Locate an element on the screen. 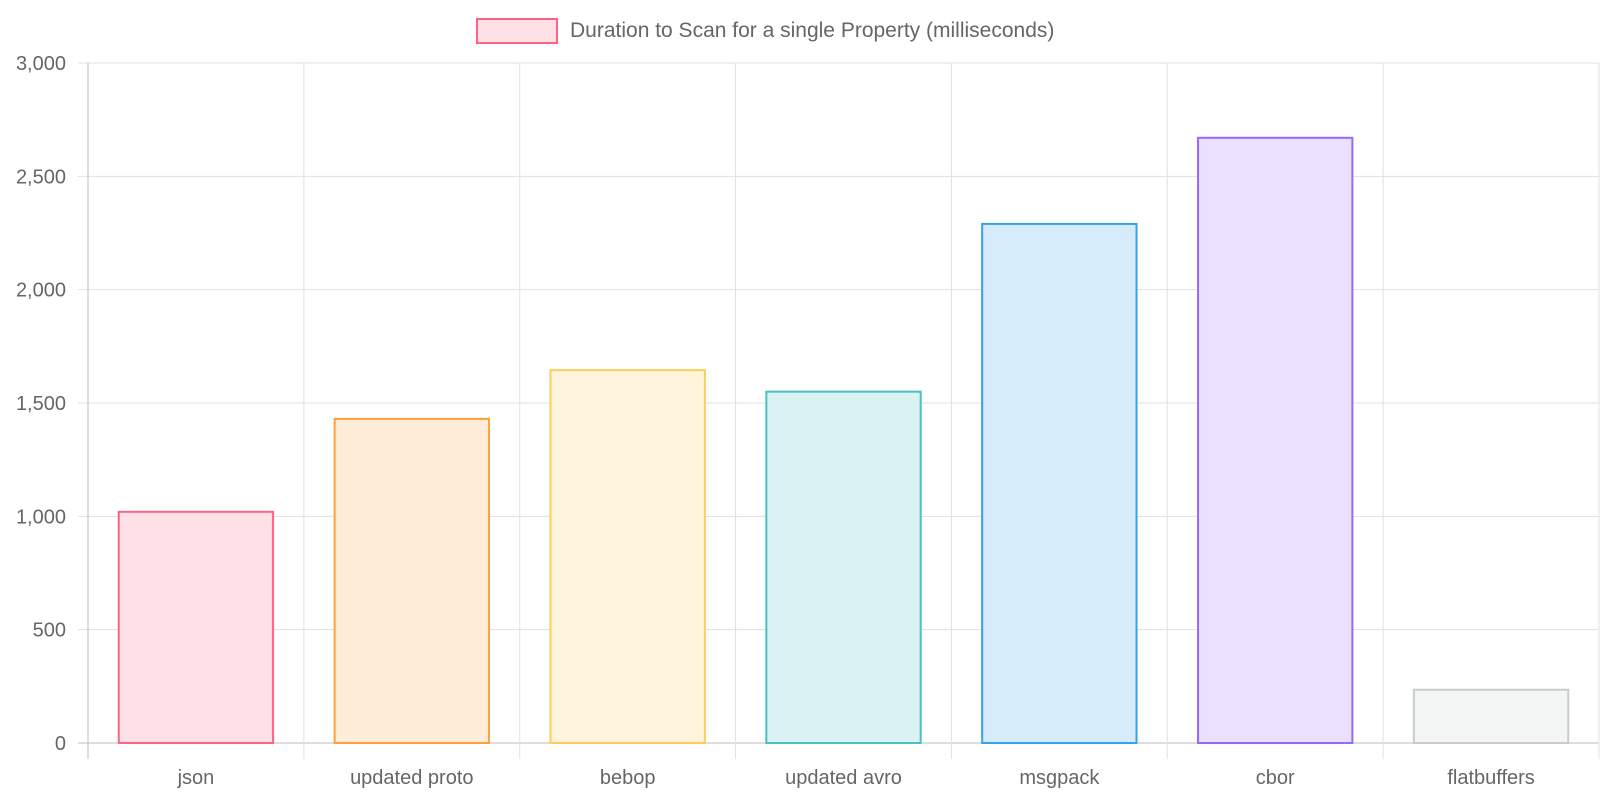 The width and height of the screenshot is (1600, 800). x-tick-label: flatbuffers is located at coordinates (1490, 778).